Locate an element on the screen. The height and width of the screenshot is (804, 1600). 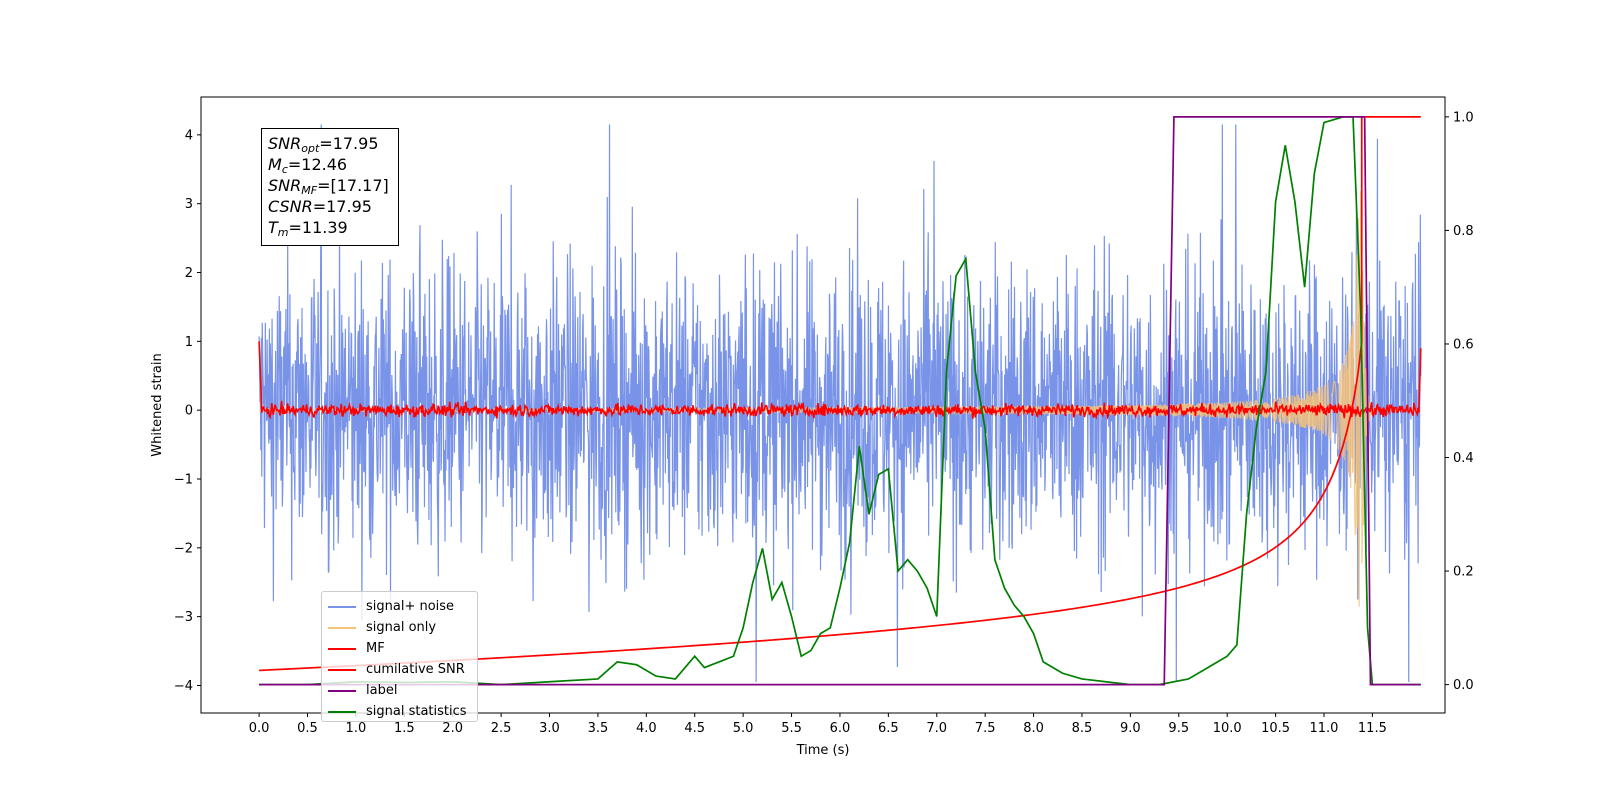
x-tick-label: 9.0 is located at coordinates (1130, 728).